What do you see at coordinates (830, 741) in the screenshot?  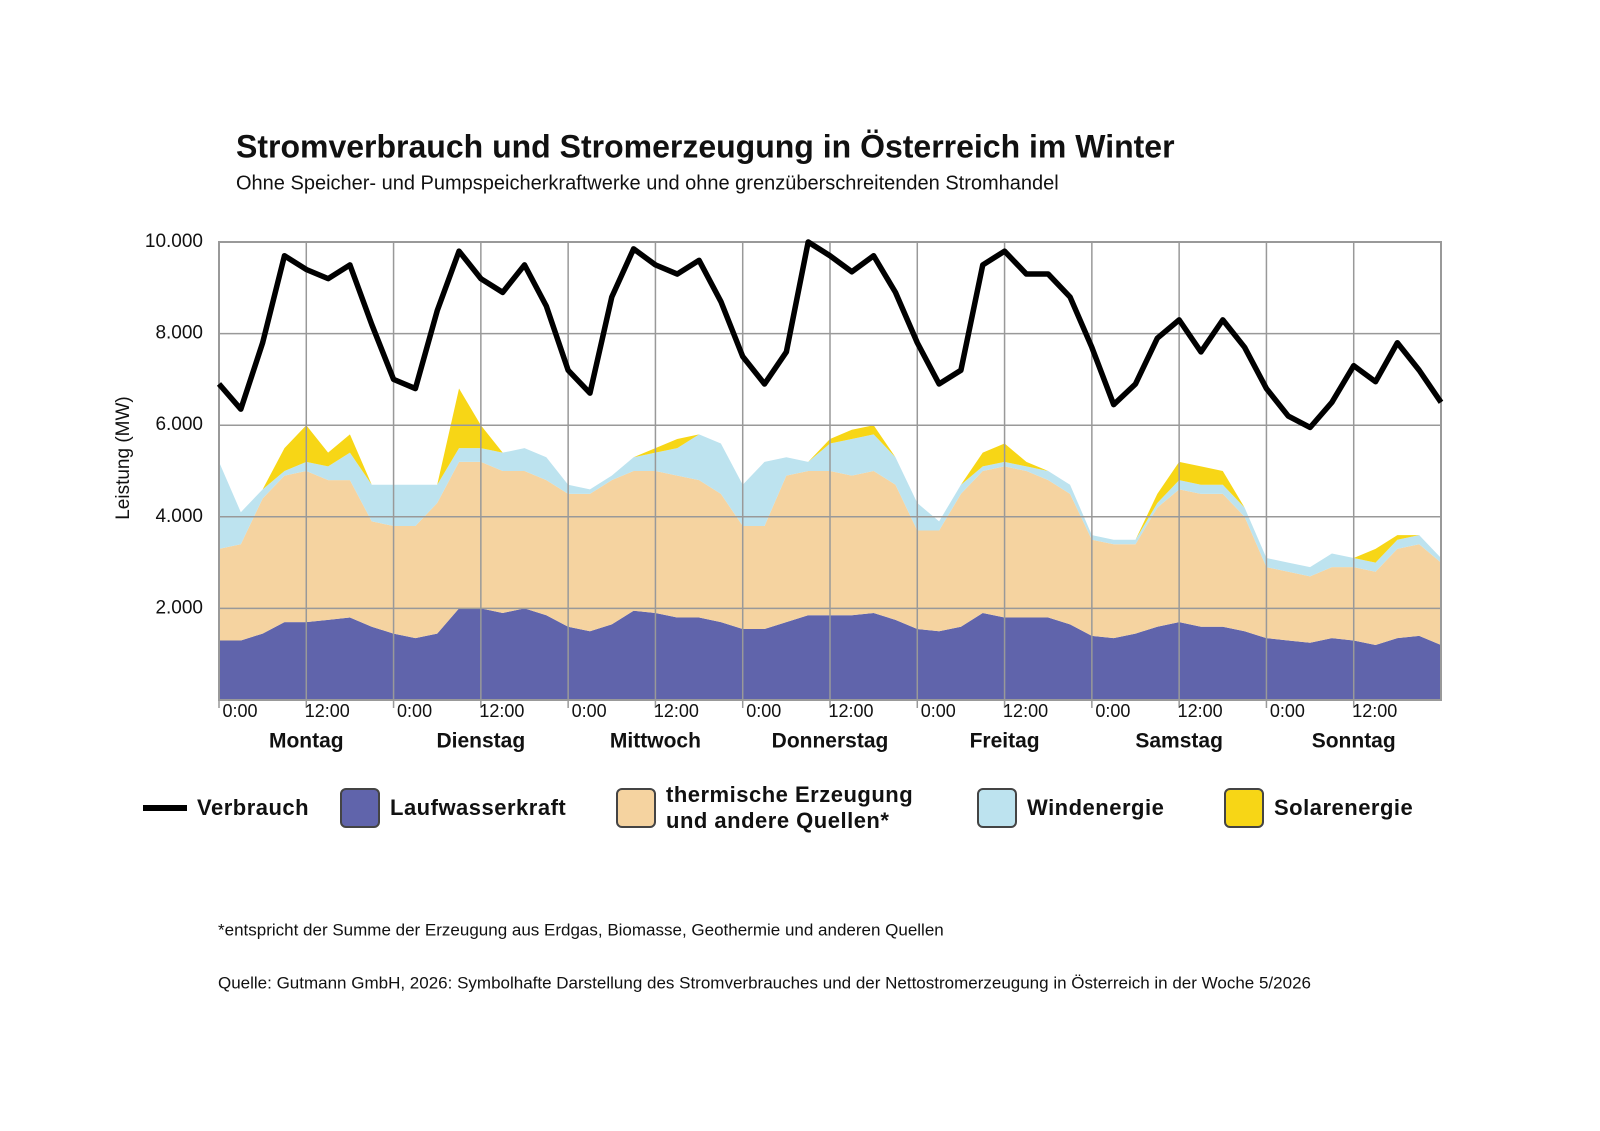 I see `day-label: Donnerstag` at bounding box center [830, 741].